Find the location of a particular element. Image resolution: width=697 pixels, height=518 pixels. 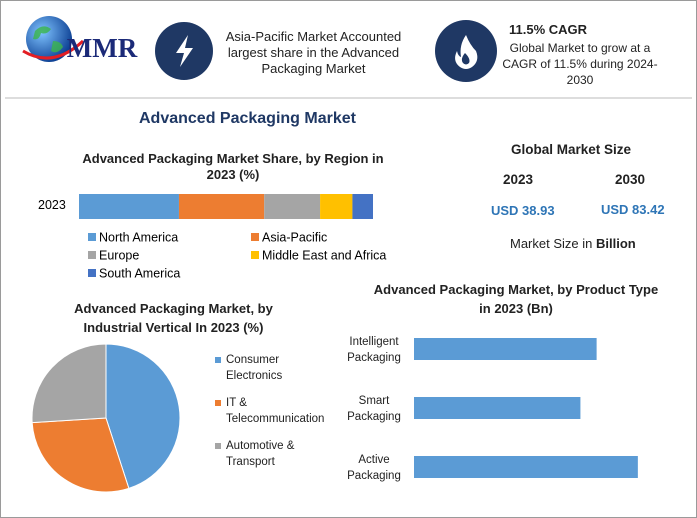

market-size-title: Global Market Size is located at coordinates (571, 149).